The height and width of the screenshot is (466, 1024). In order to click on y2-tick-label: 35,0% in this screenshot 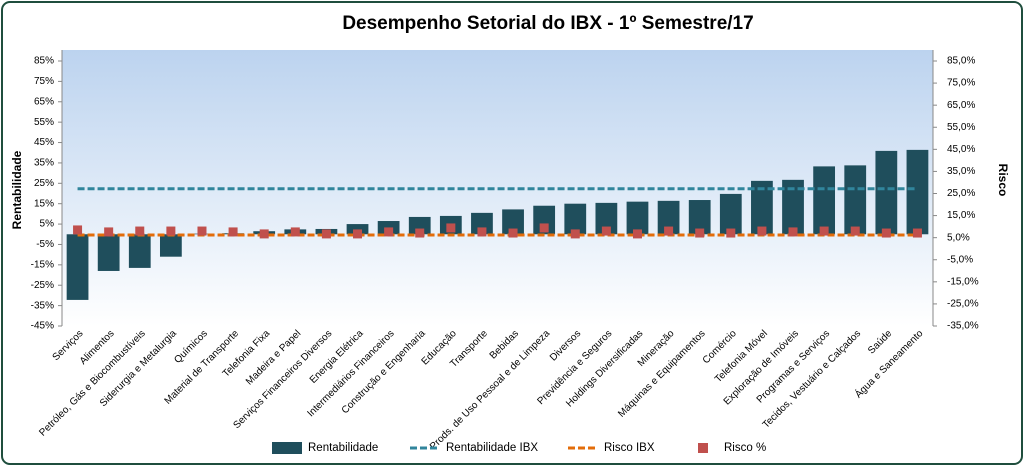, I will do `click(961, 171)`.